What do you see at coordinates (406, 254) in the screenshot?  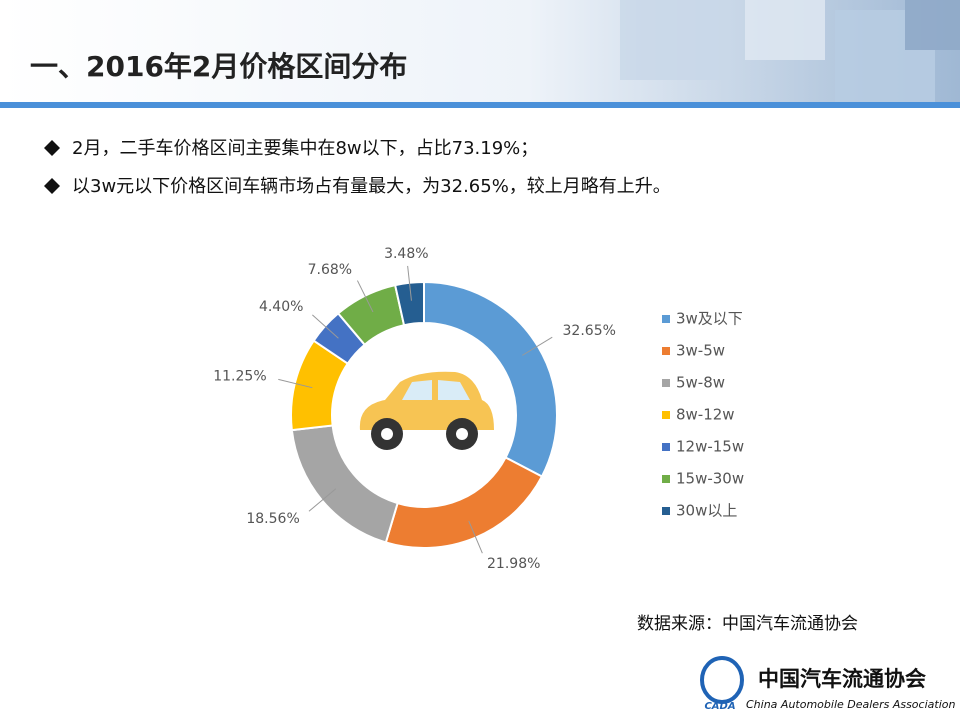 I see `data-label: 3.48%` at bounding box center [406, 254].